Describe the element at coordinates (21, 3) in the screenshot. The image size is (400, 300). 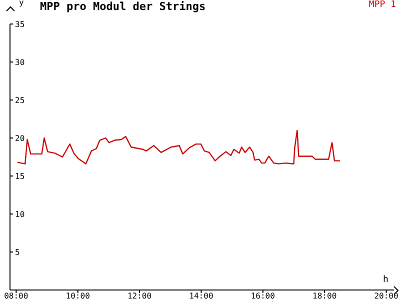
I see `y-axis-title: y` at that location.